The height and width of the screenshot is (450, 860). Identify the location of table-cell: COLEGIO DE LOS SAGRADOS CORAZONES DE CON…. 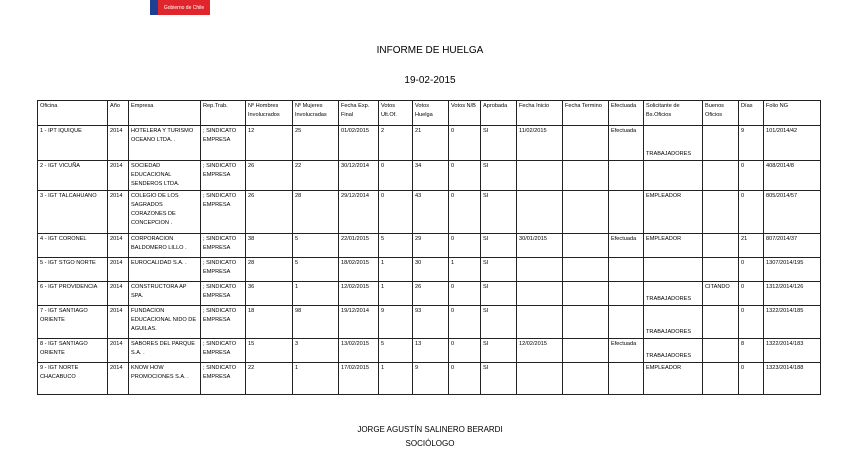
(164, 212).